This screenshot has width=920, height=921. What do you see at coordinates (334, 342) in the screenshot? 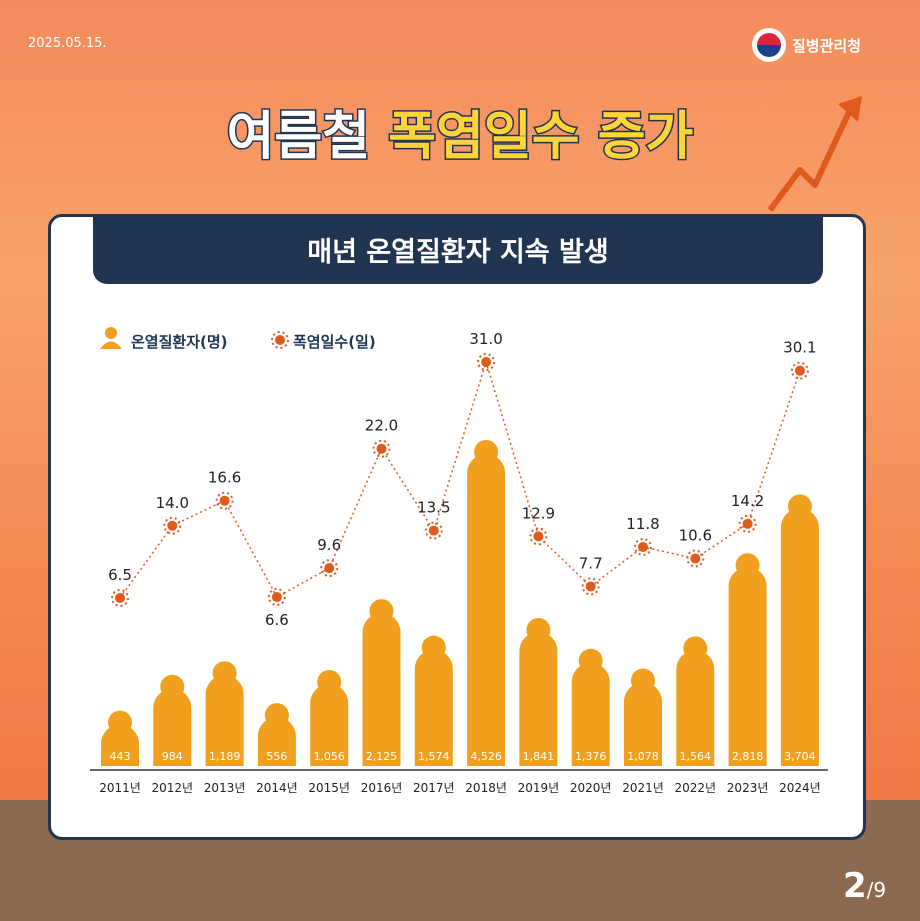
I see `legend-label-heatwave-days: 폭염일수(일)` at bounding box center [334, 342].